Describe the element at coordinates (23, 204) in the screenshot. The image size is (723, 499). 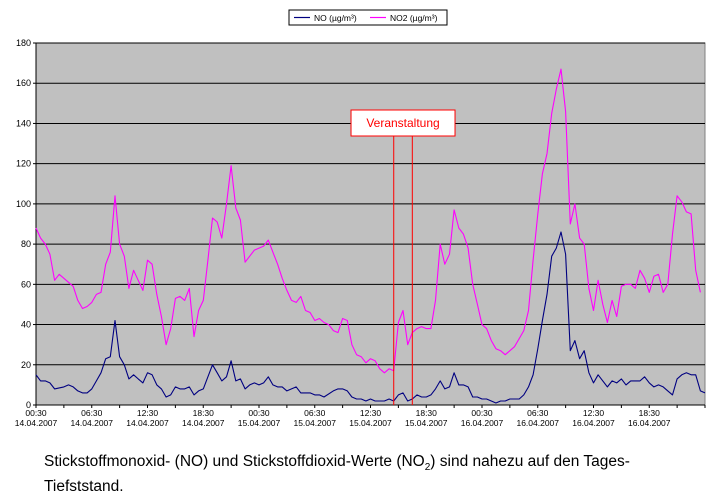
I see `y-tick-label: 100` at that location.